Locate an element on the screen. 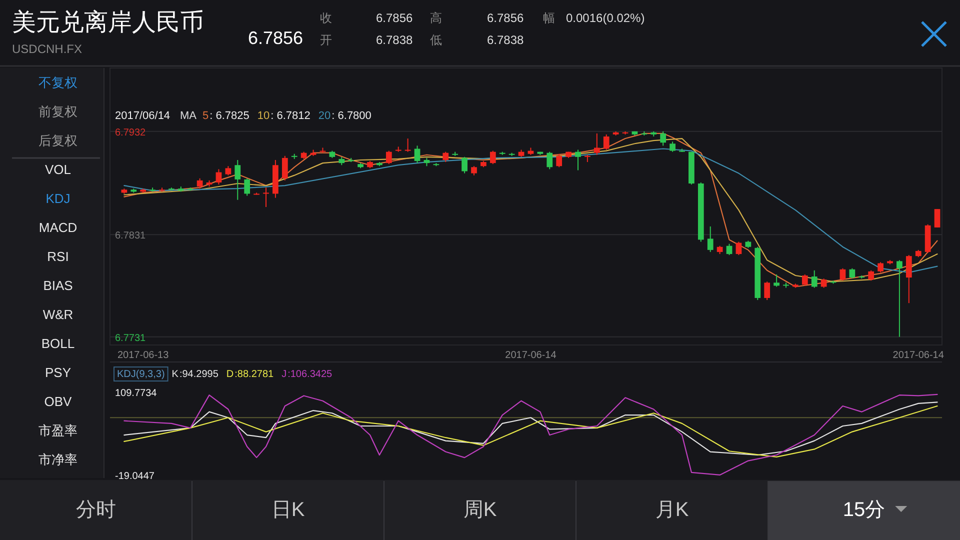 The height and width of the screenshot is (540, 960). annotation: : 6.7825 is located at coordinates (230, 116).